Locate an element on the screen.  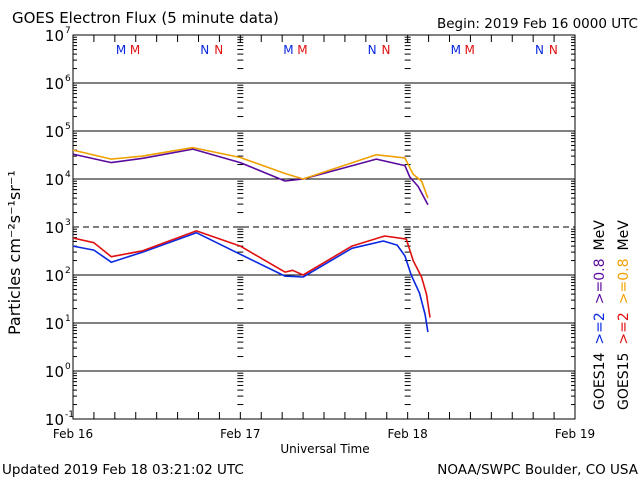
y-tick-exponent: 3 is located at coordinates (68, 223).